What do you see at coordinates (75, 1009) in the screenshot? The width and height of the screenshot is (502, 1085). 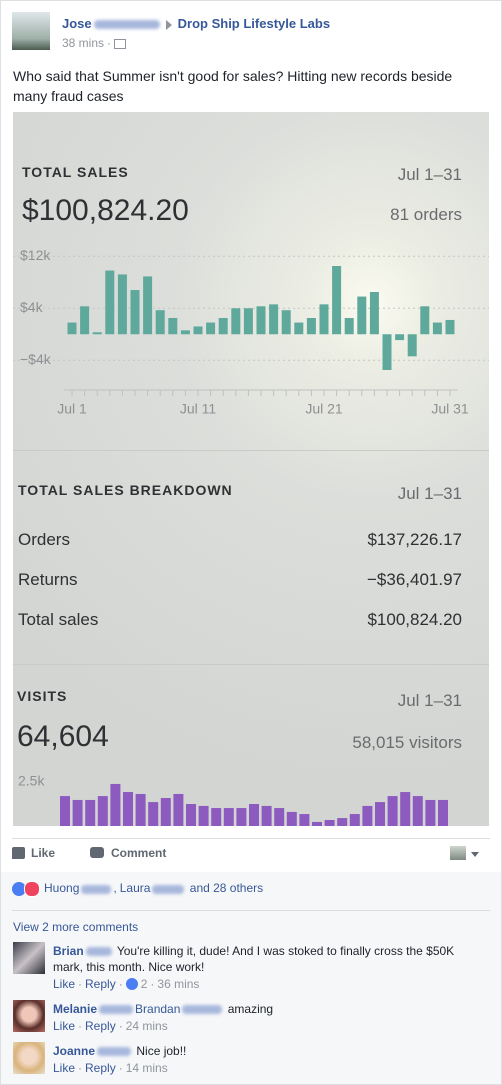 I see `comment-author: Melanie` at bounding box center [75, 1009].